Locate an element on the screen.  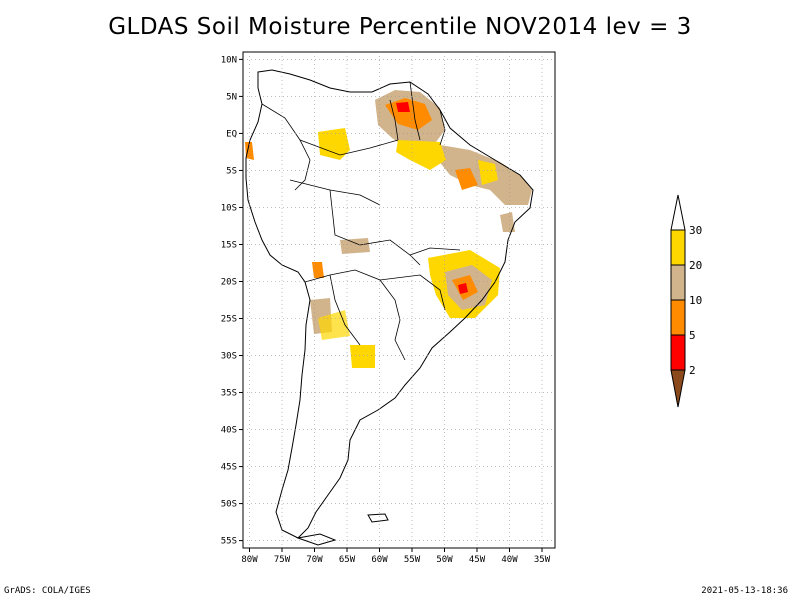
shading-ne-coast-orange is located at coordinates (466, 179).